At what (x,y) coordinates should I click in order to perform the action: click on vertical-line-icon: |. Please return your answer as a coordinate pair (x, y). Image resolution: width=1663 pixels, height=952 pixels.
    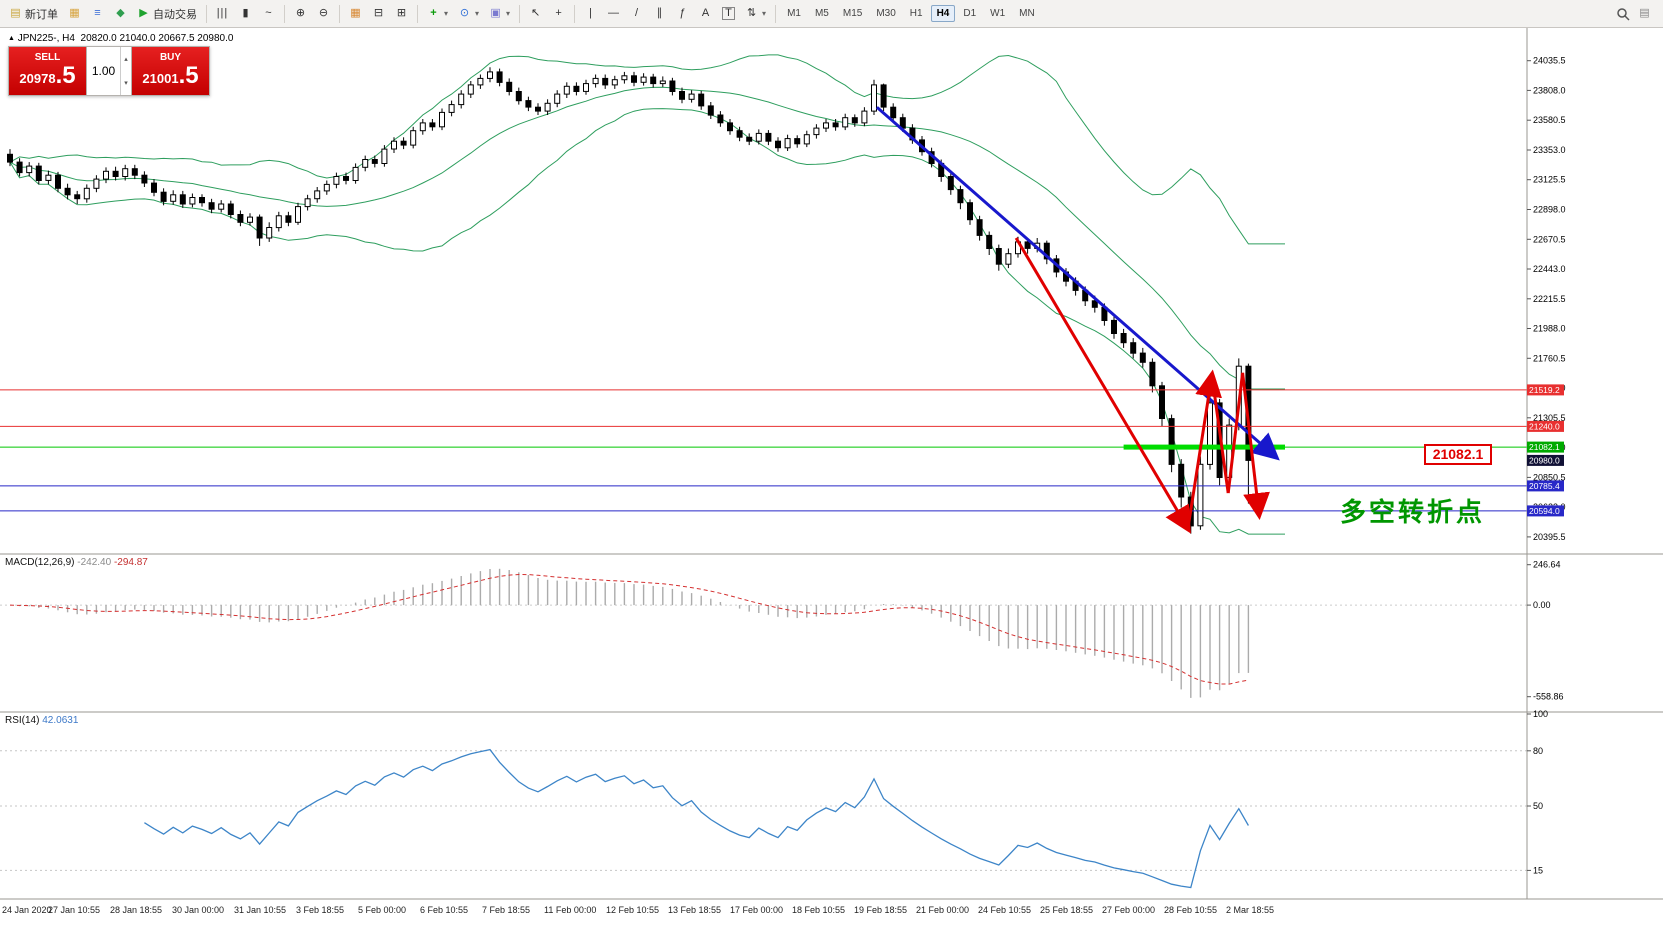
    Looking at the image, I should click on (590, 13).